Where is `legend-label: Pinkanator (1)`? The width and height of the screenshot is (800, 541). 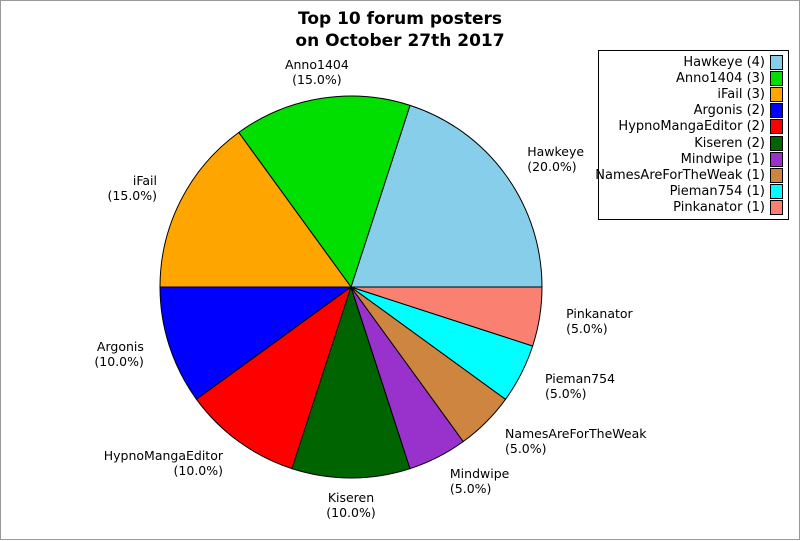
legend-label: Pinkanator (1) is located at coordinates (719, 208).